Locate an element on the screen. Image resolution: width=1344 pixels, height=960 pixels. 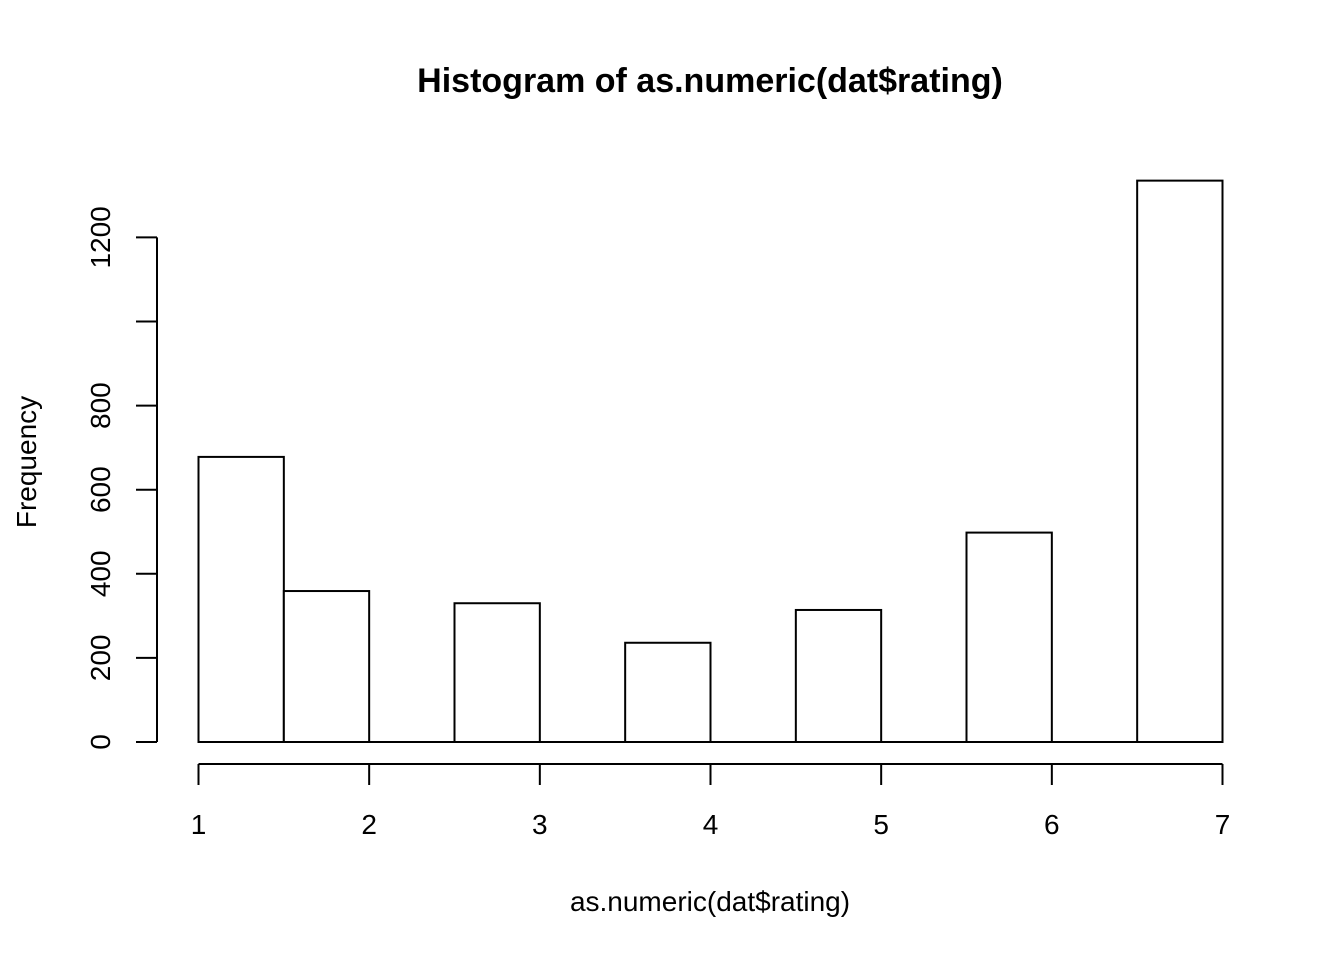
y-axis-title: Frequency is located at coordinates (26, 462).